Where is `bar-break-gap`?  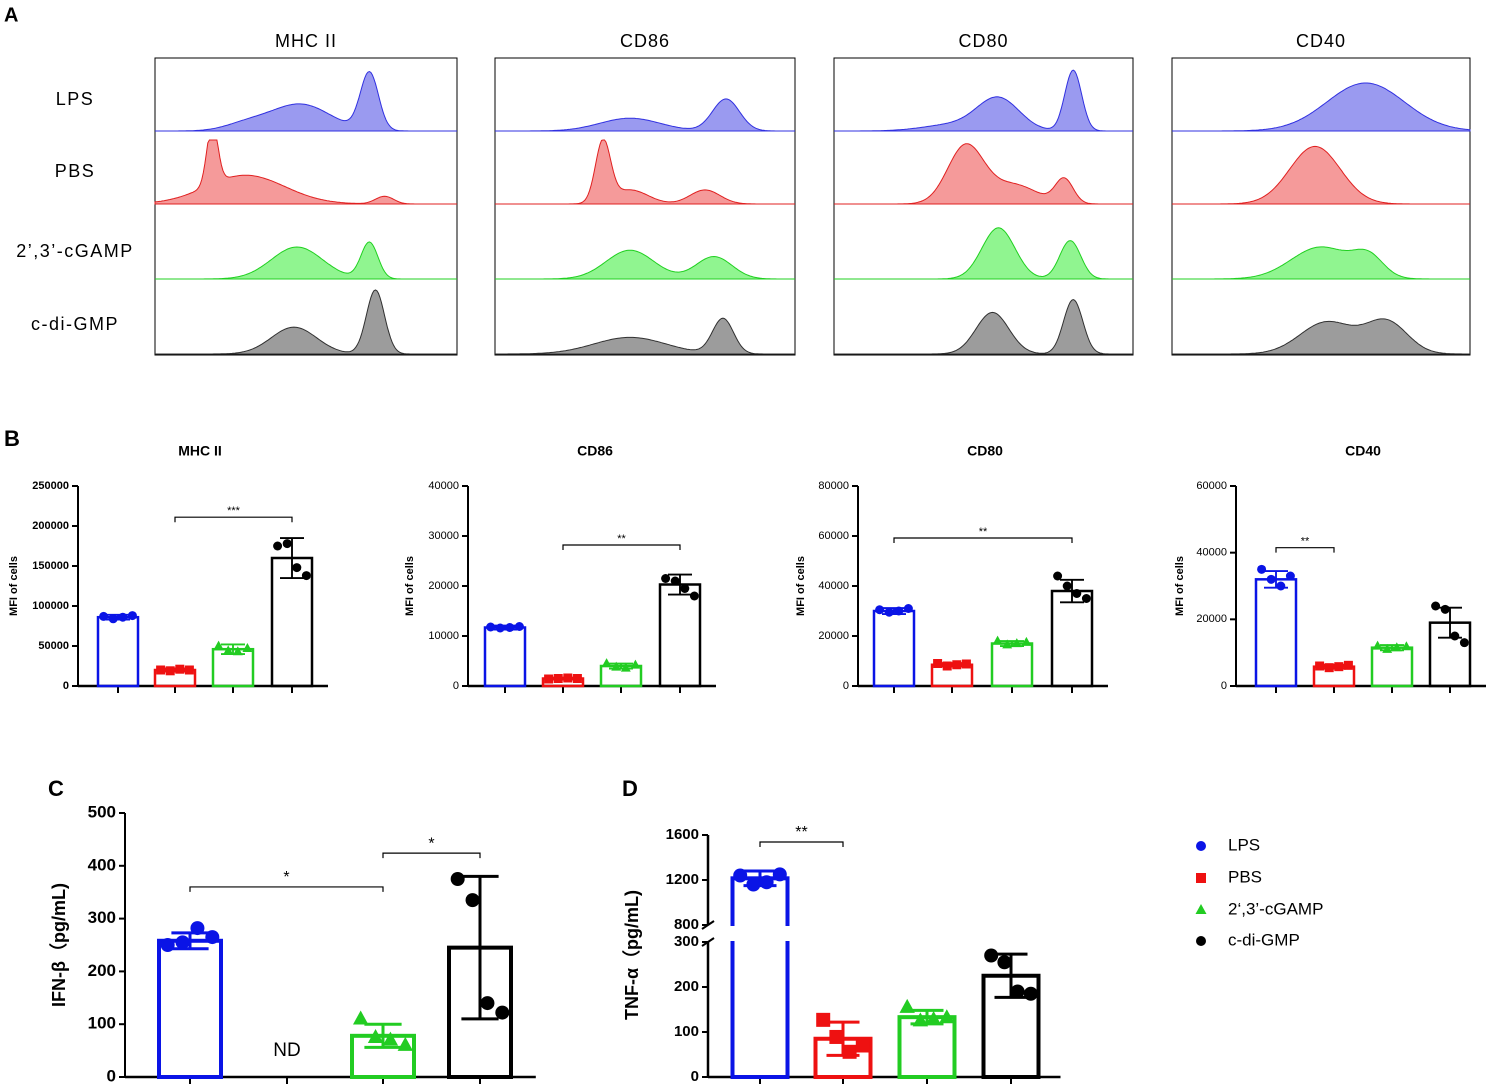
bar-break-gap is located at coordinates (760, 933).